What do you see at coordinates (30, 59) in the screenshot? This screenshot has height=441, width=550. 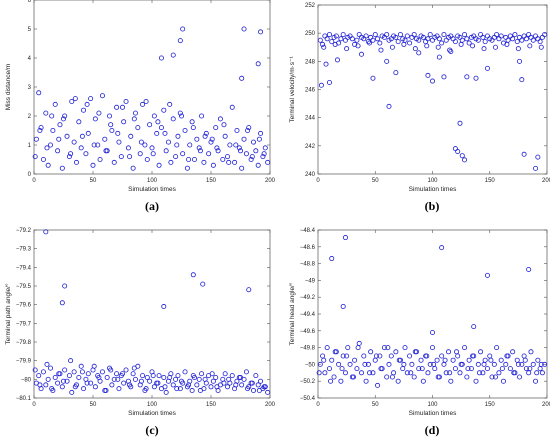 I see `y-tick-label: 4` at bounding box center [30, 59].